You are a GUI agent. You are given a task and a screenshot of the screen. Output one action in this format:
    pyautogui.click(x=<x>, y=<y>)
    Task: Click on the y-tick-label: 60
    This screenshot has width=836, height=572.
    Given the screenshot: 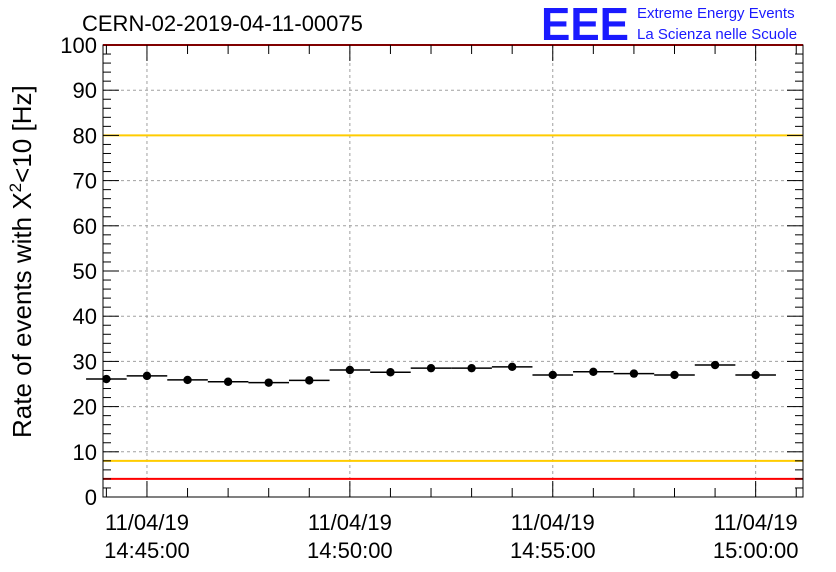 What is the action you would take?
    pyautogui.click(x=85, y=226)
    